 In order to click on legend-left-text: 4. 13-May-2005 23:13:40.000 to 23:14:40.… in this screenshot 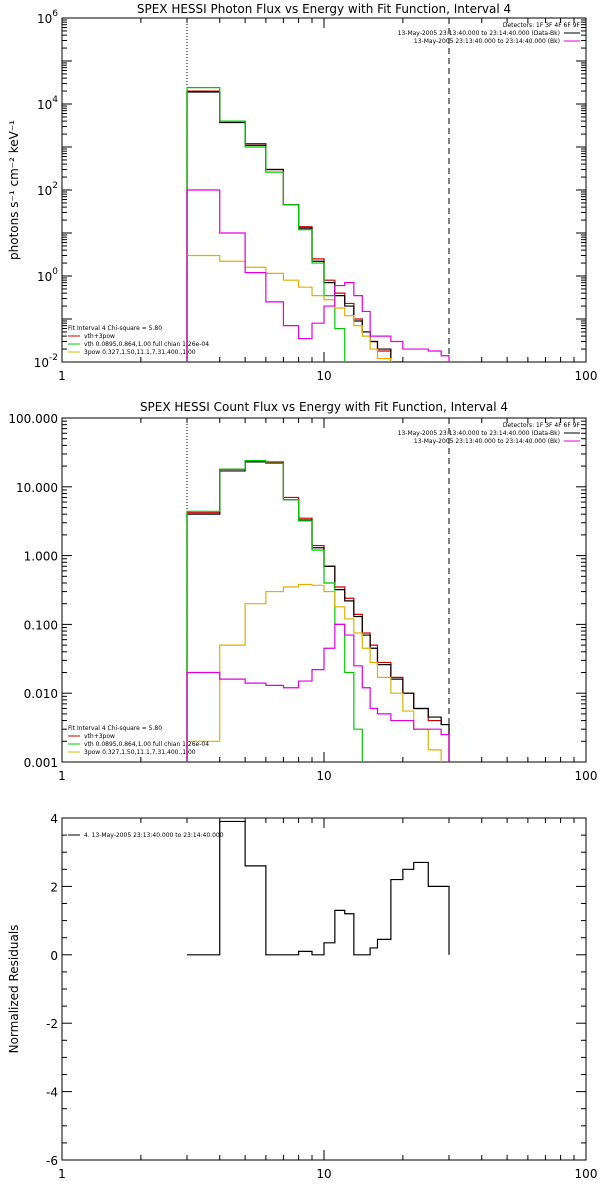, I will do `click(154, 835)`.